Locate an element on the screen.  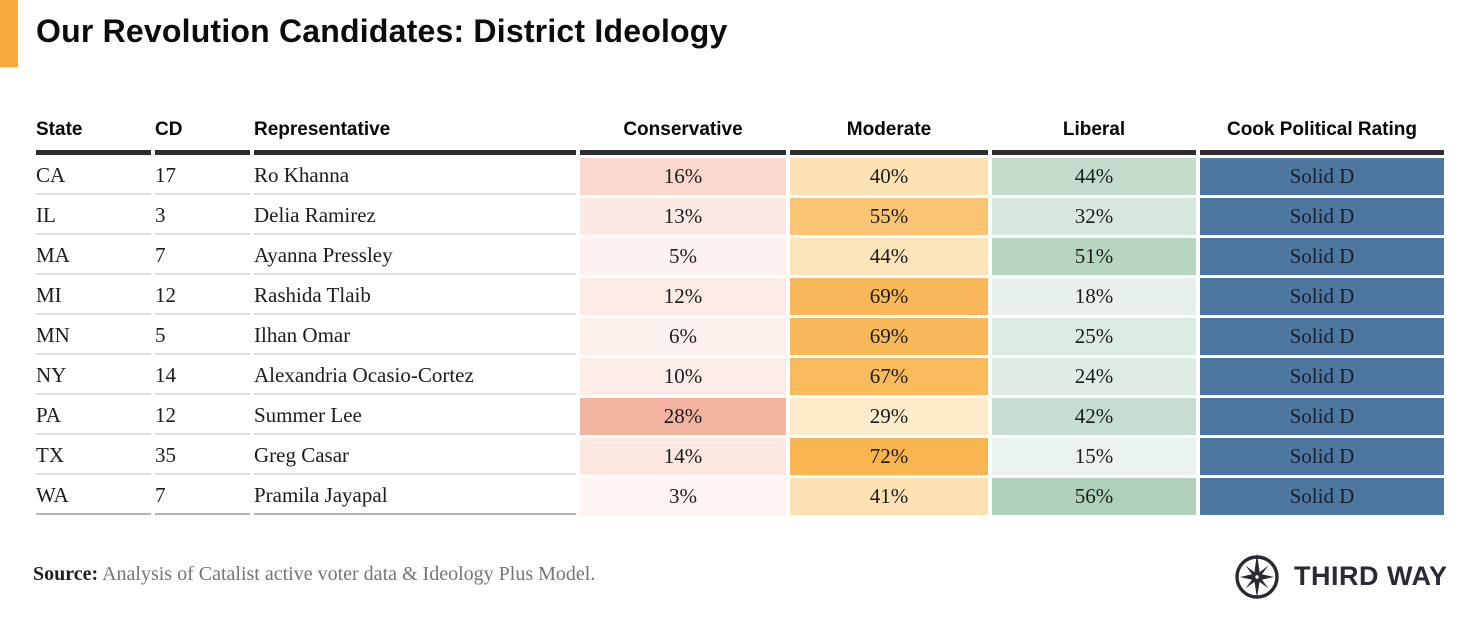
cell-representative: Rashida Tlaib is located at coordinates (415, 296).